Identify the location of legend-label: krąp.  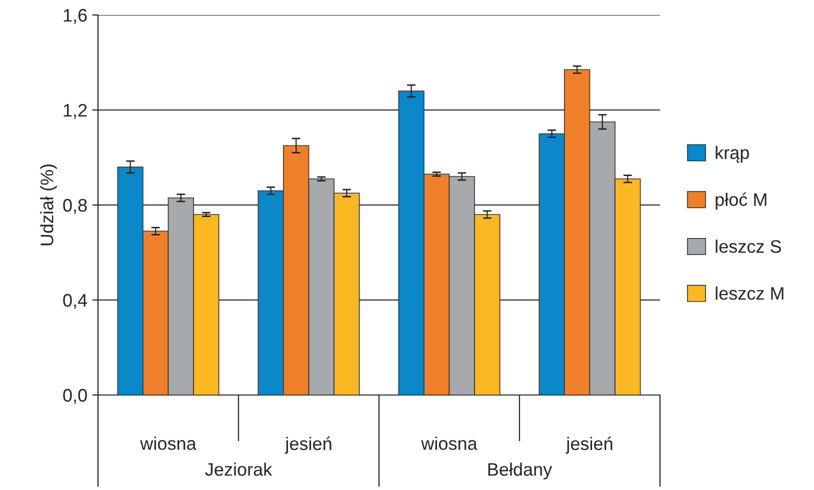
(732, 154).